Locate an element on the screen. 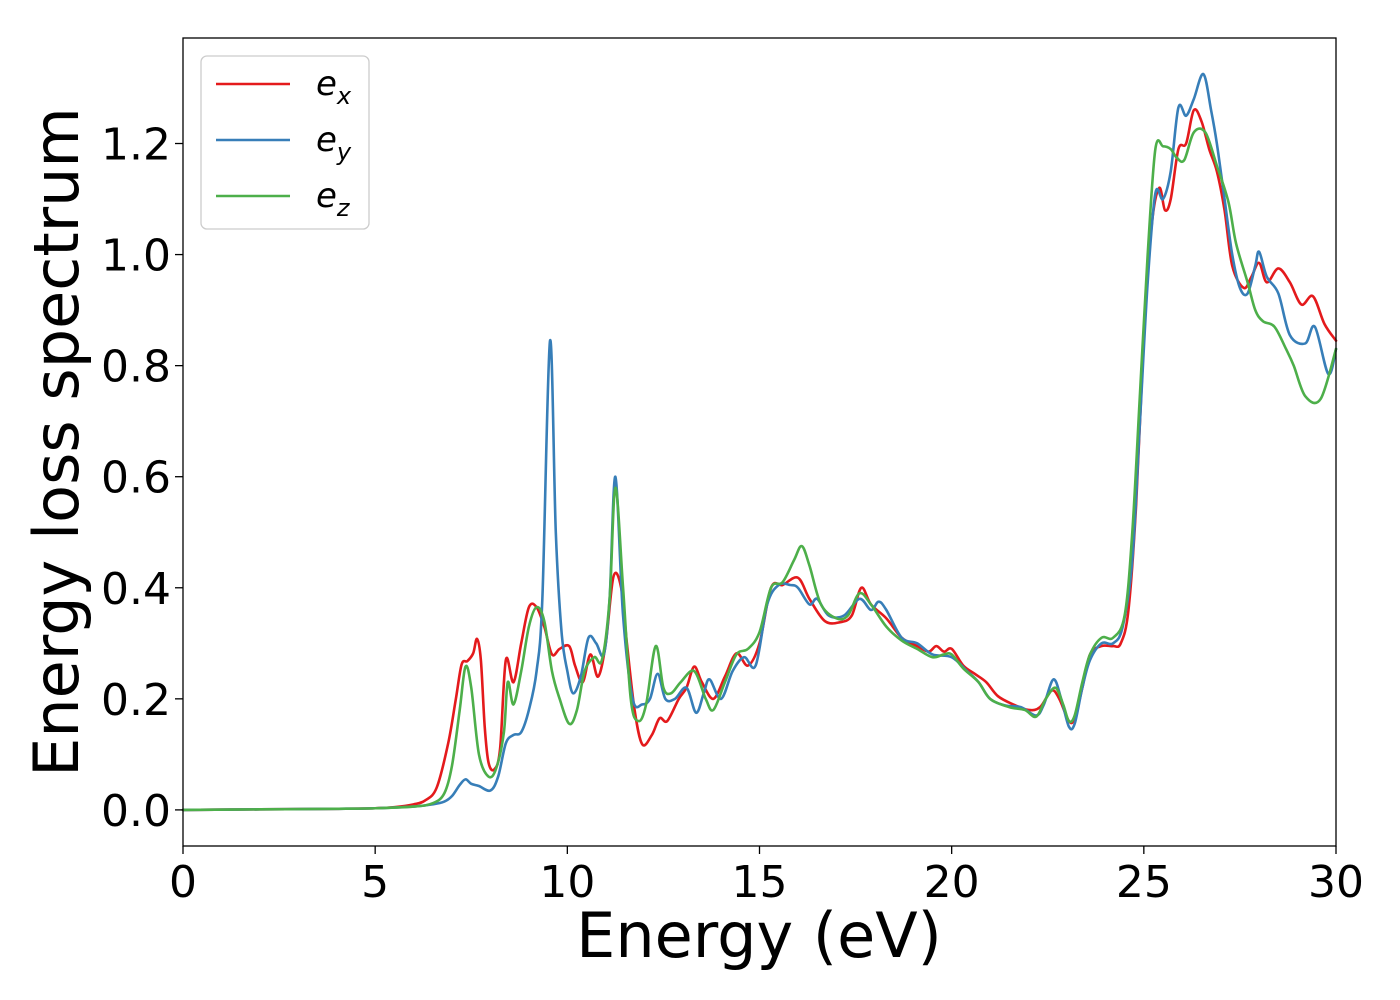 Image resolution: width=1400 pixels, height=1000 pixels. x-tick-label: 0 is located at coordinates (183, 882).